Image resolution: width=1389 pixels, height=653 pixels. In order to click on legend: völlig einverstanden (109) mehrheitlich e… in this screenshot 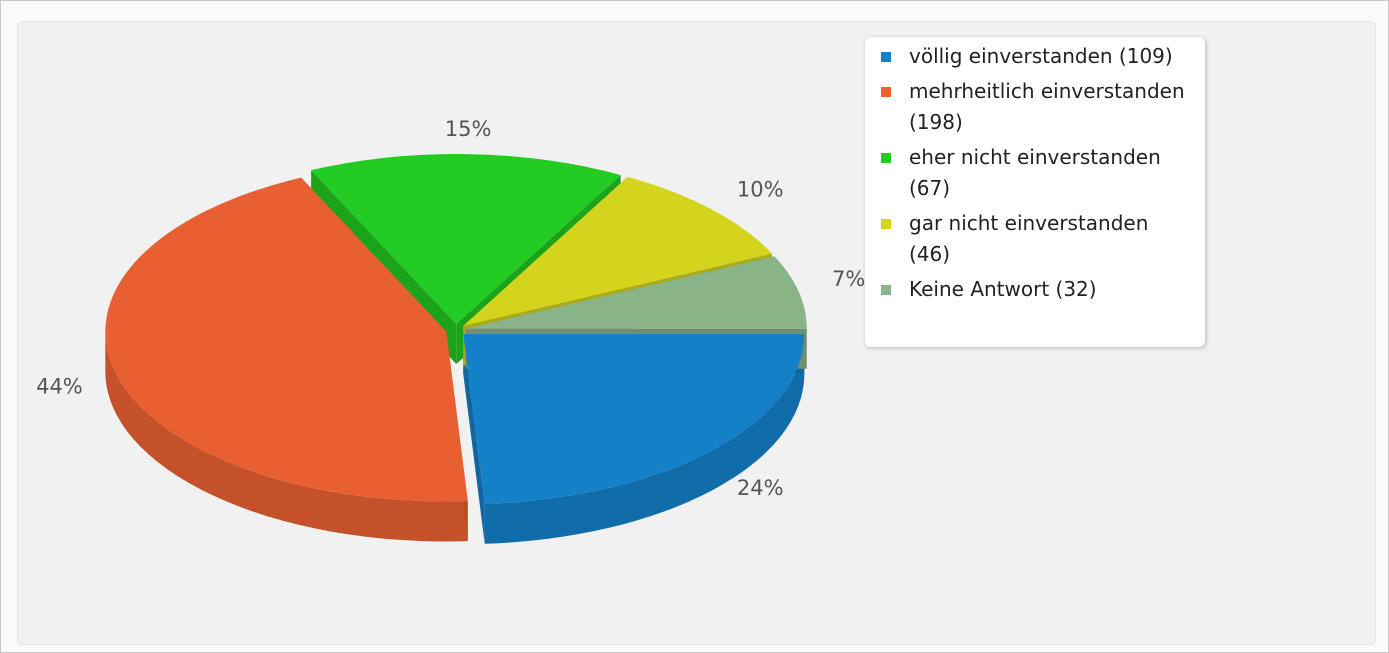, I will do `click(1035, 192)`.